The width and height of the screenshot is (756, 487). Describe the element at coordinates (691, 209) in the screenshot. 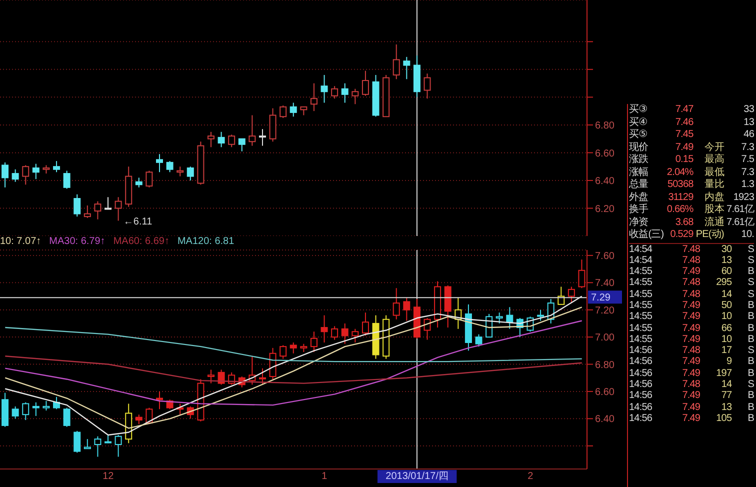

I see `text: 换手 0.66% 股本 7.61亿` at that location.